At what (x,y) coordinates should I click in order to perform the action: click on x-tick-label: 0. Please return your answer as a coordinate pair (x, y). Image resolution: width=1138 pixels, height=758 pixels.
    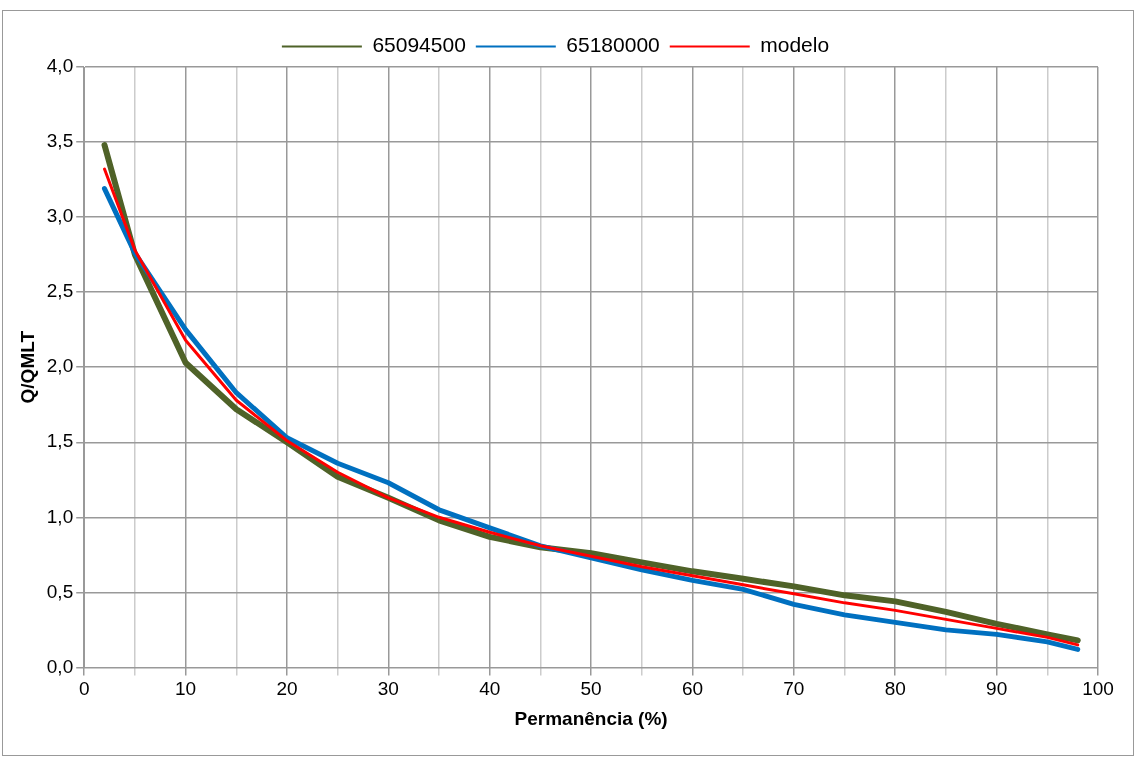
    Looking at the image, I should click on (84, 689).